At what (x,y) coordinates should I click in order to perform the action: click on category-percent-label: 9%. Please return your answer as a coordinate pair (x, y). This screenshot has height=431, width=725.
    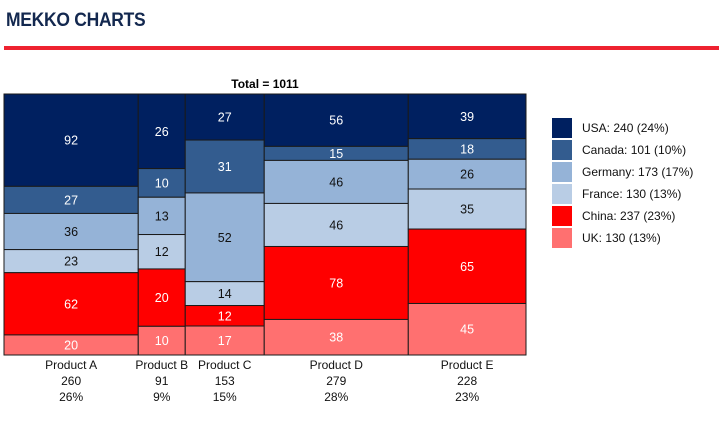
    Looking at the image, I should click on (162, 397).